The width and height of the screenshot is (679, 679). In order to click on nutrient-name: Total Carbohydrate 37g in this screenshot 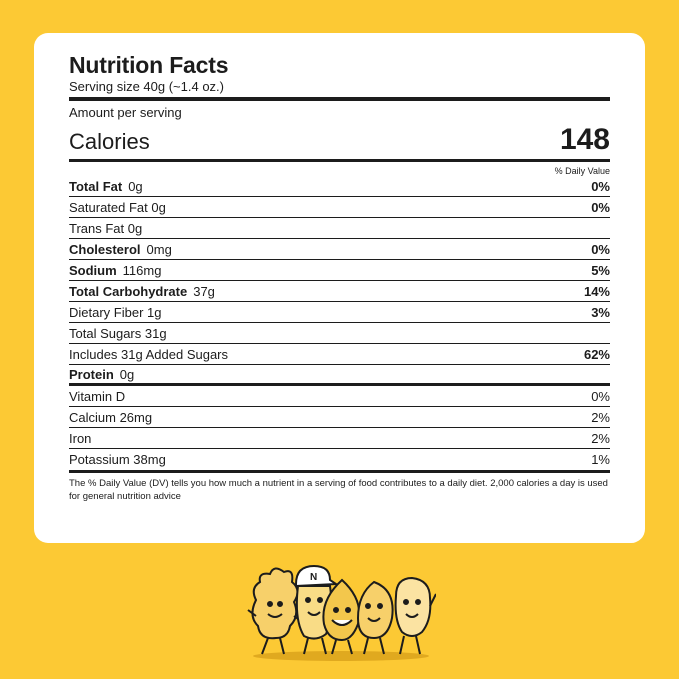, I will do `click(142, 291)`.